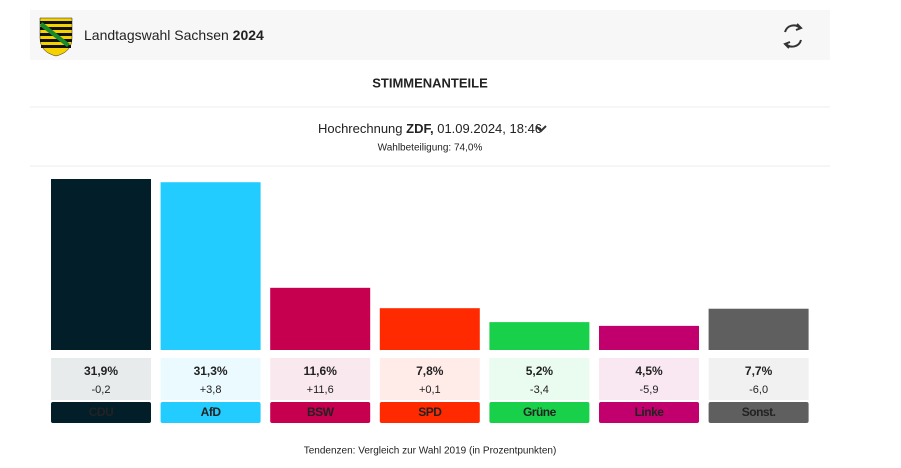 The width and height of the screenshot is (901, 468). Describe the element at coordinates (489, 128) in the screenshot. I see `subtitle-timestamp: 01.09.2024, 18:46` at that location.